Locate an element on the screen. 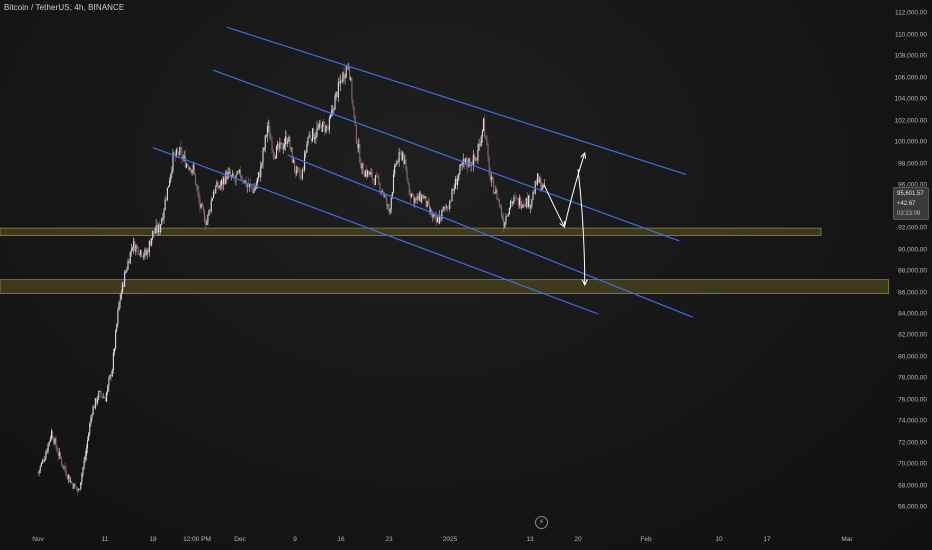 Image resolution: width=932 pixels, height=550 pixels. price-change: +42.67 is located at coordinates (906, 204).